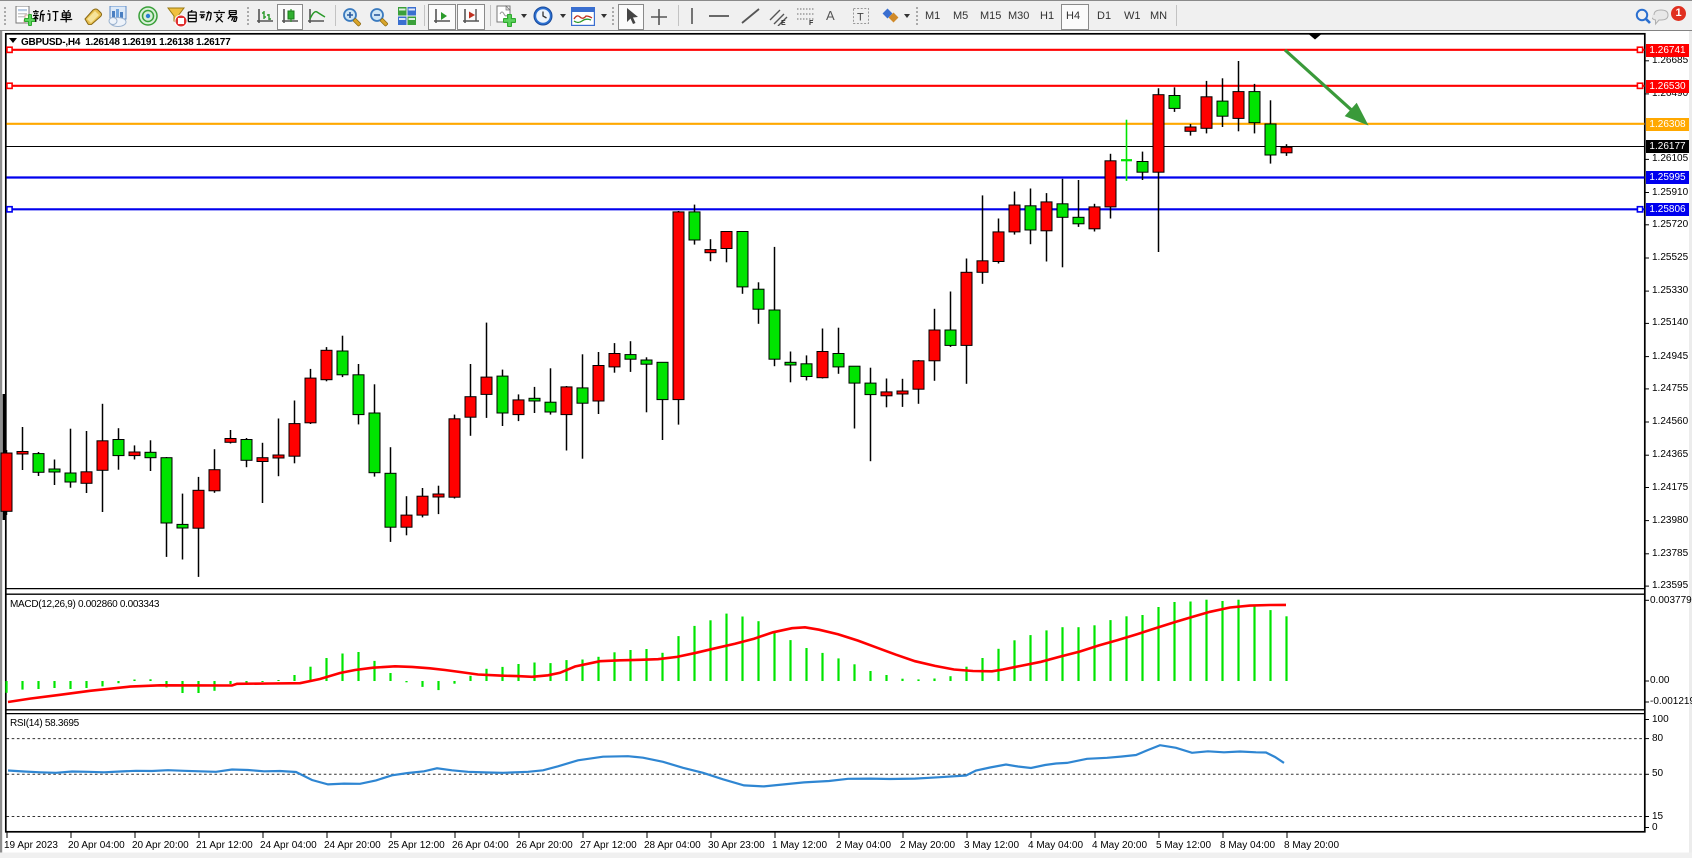 This screenshot has width=1692, height=858. I want to click on svg-text: T, so click(860, 18).